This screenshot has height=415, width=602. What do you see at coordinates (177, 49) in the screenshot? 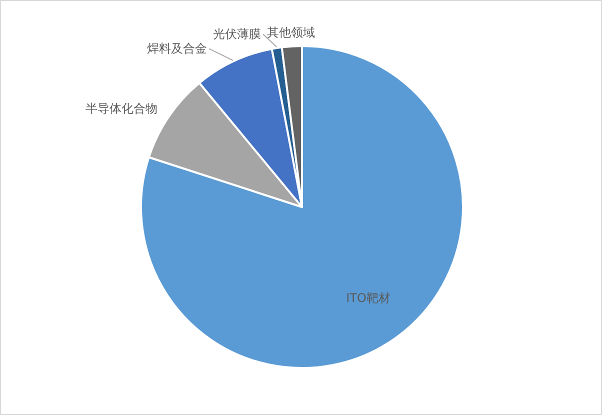
I see `slice-label: 焊料及合金` at bounding box center [177, 49].